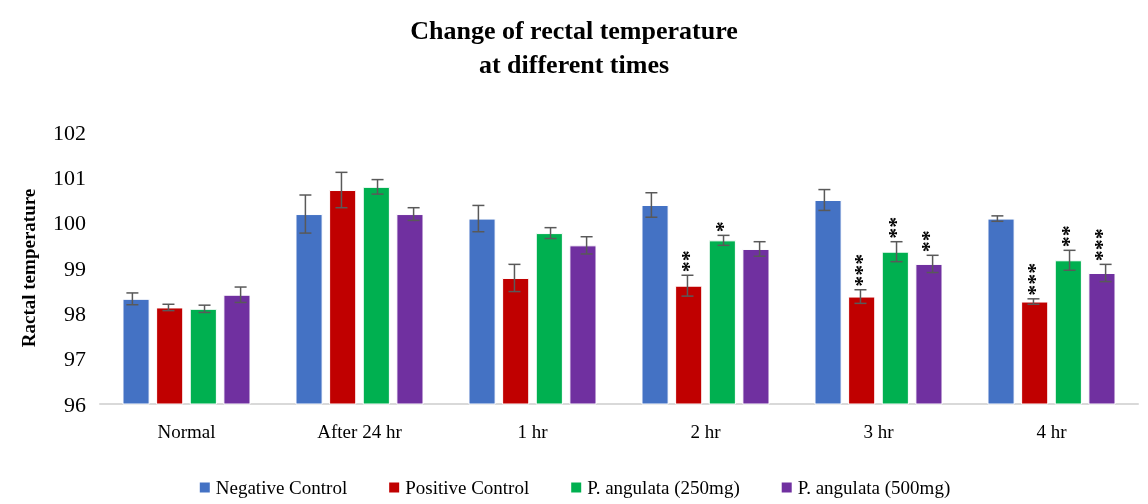 This screenshot has width=1148, height=504. What do you see at coordinates (360, 431) in the screenshot?
I see `x-tick-label: After 24 hr` at bounding box center [360, 431].